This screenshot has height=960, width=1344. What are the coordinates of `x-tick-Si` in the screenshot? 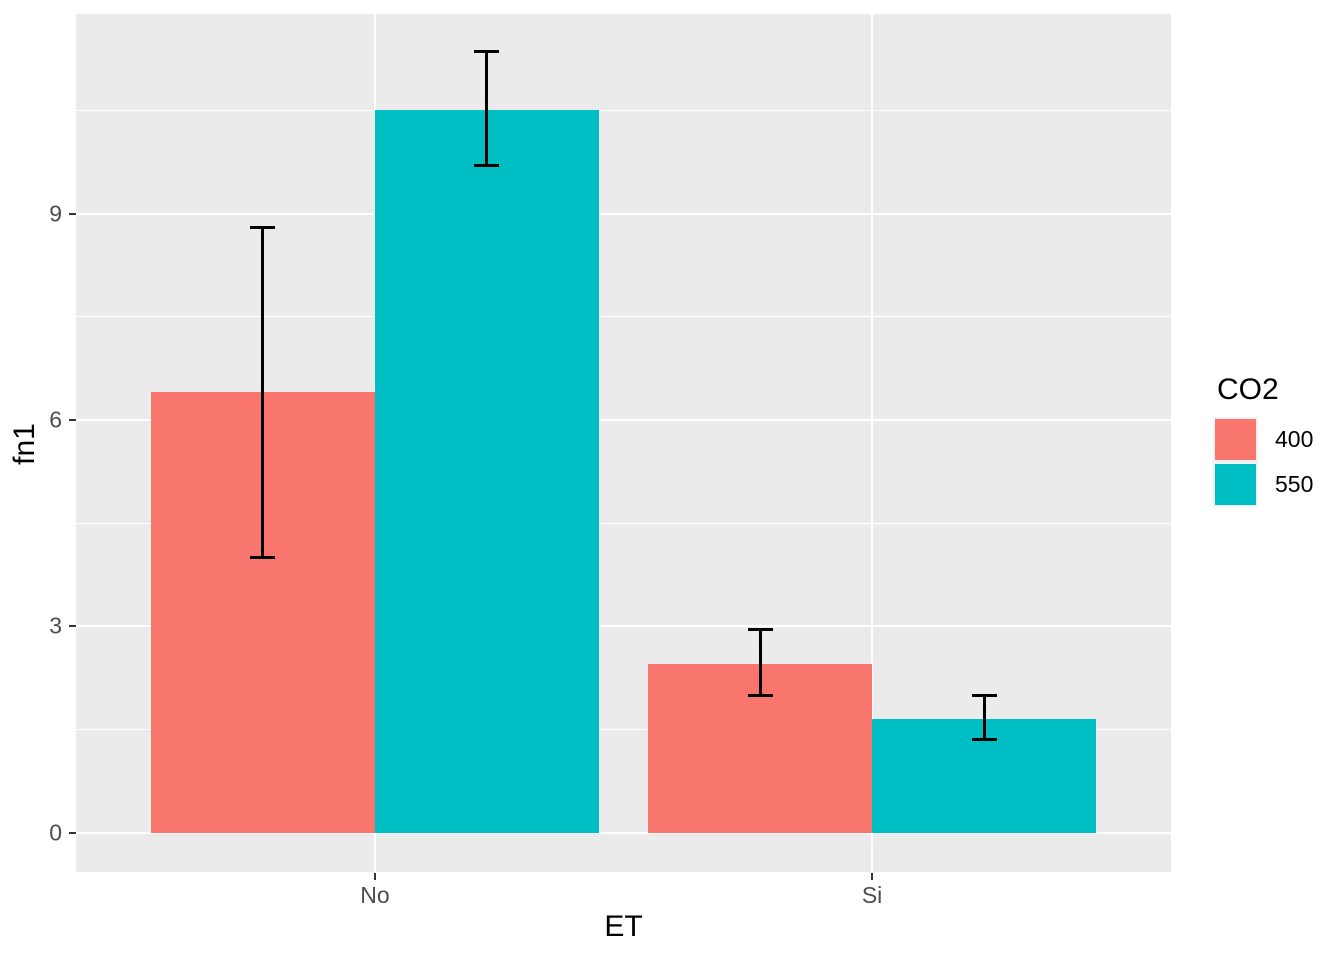 It's located at (872, 876).